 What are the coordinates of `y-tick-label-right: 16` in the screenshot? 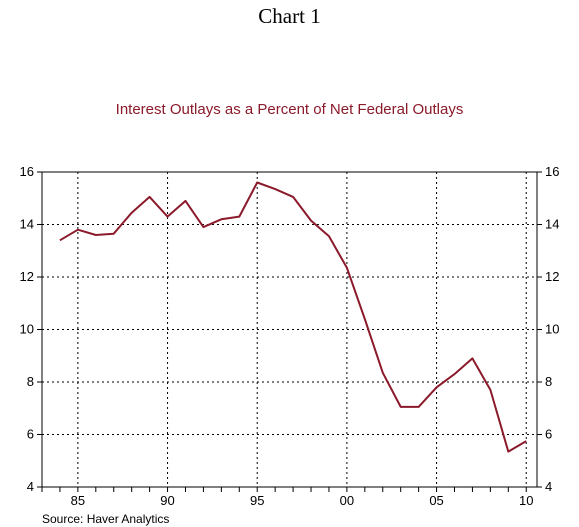 It's located at (552, 171).